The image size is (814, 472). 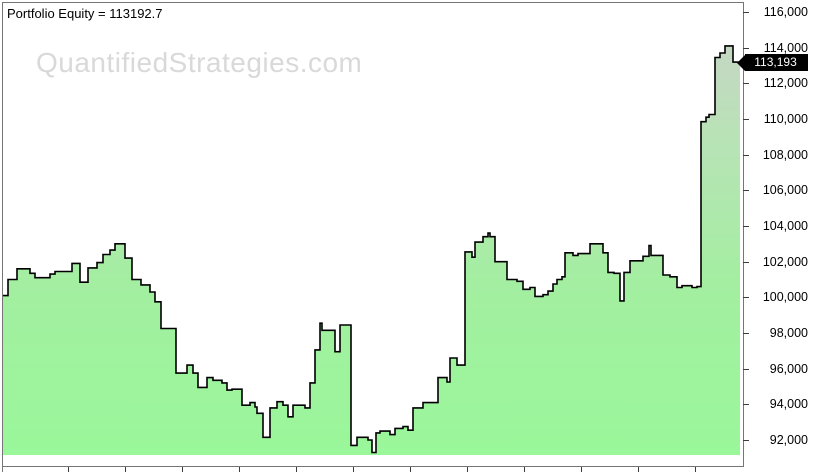 I want to click on y-axis-label: 104,000, so click(x=785, y=226).